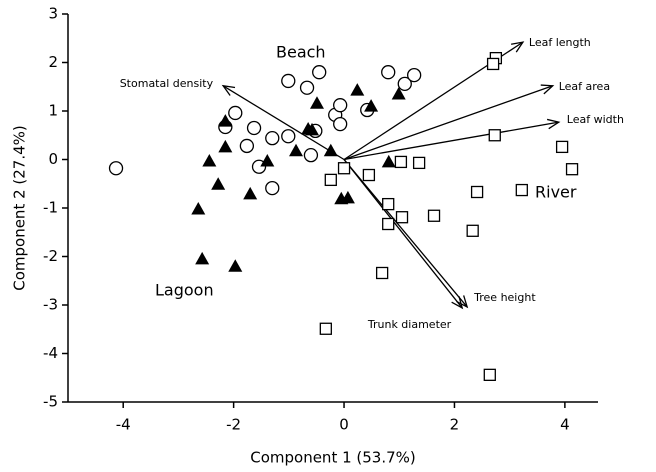  What do you see at coordinates (184, 290) in the screenshot?
I see `group-label: Lagoon` at bounding box center [184, 290].